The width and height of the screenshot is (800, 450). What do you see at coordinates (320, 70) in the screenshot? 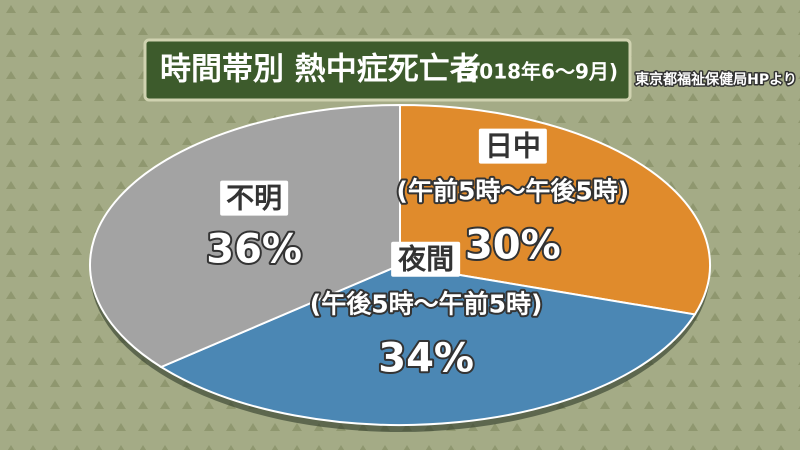
I see `chart-title: 時間帯別 熱中症死亡者` at bounding box center [320, 70].